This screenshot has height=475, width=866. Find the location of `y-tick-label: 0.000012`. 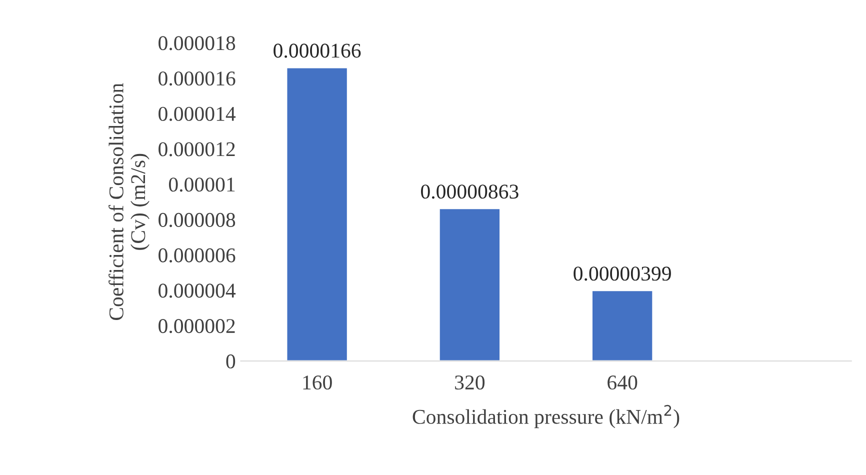

y-tick-label: 0.000012 is located at coordinates (196, 149).